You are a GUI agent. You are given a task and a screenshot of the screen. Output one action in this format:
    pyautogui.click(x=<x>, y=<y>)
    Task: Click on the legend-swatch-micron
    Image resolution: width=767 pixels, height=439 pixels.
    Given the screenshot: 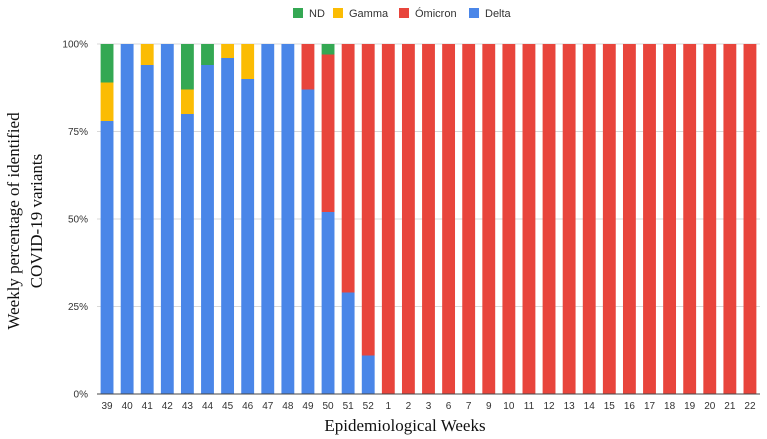 What is the action you would take?
    pyautogui.click(x=404, y=13)
    